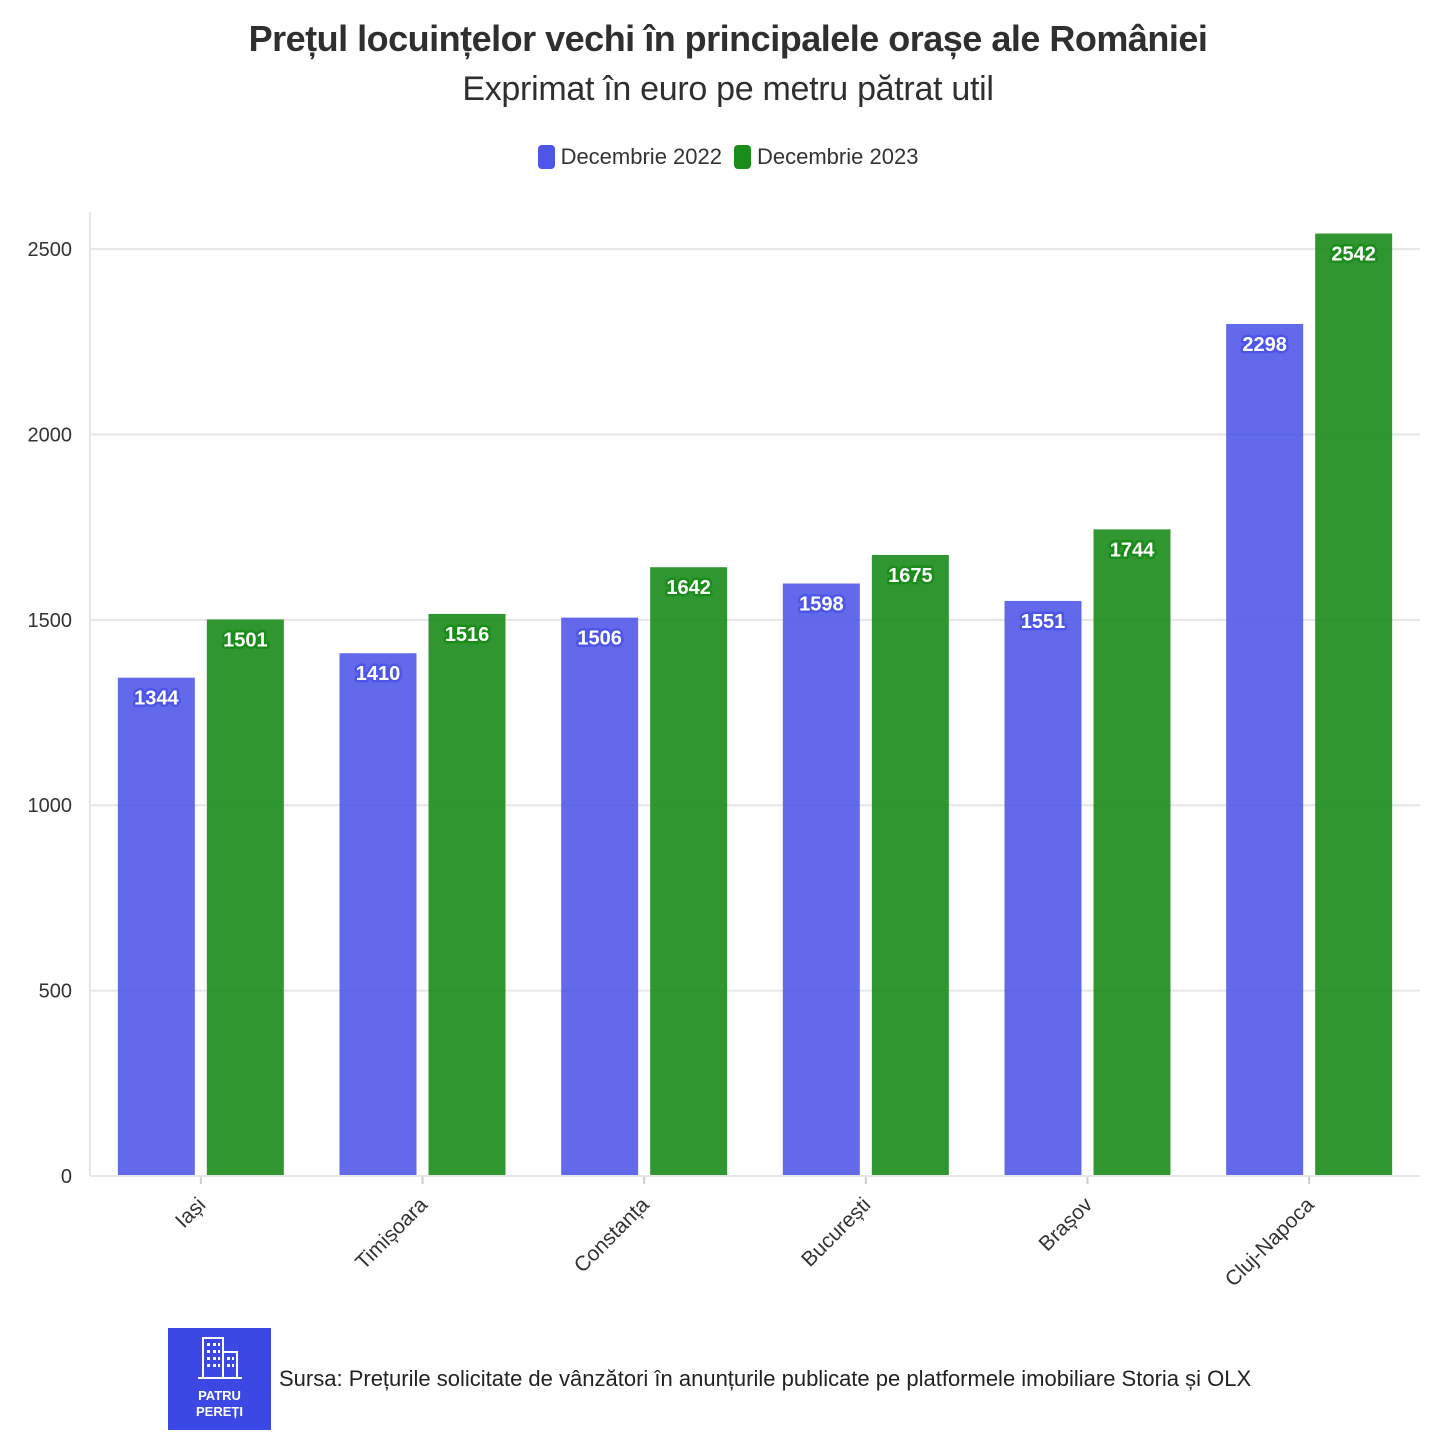  I want to click on legend-item-2022: Decembrie 2022, so click(629, 157).